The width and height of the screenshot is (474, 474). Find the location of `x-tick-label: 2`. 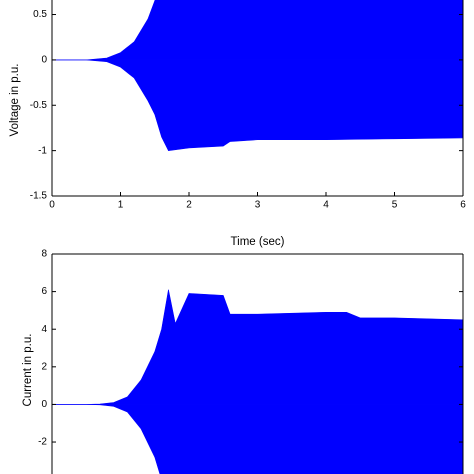

x-tick-label: 2 is located at coordinates (189, 205).